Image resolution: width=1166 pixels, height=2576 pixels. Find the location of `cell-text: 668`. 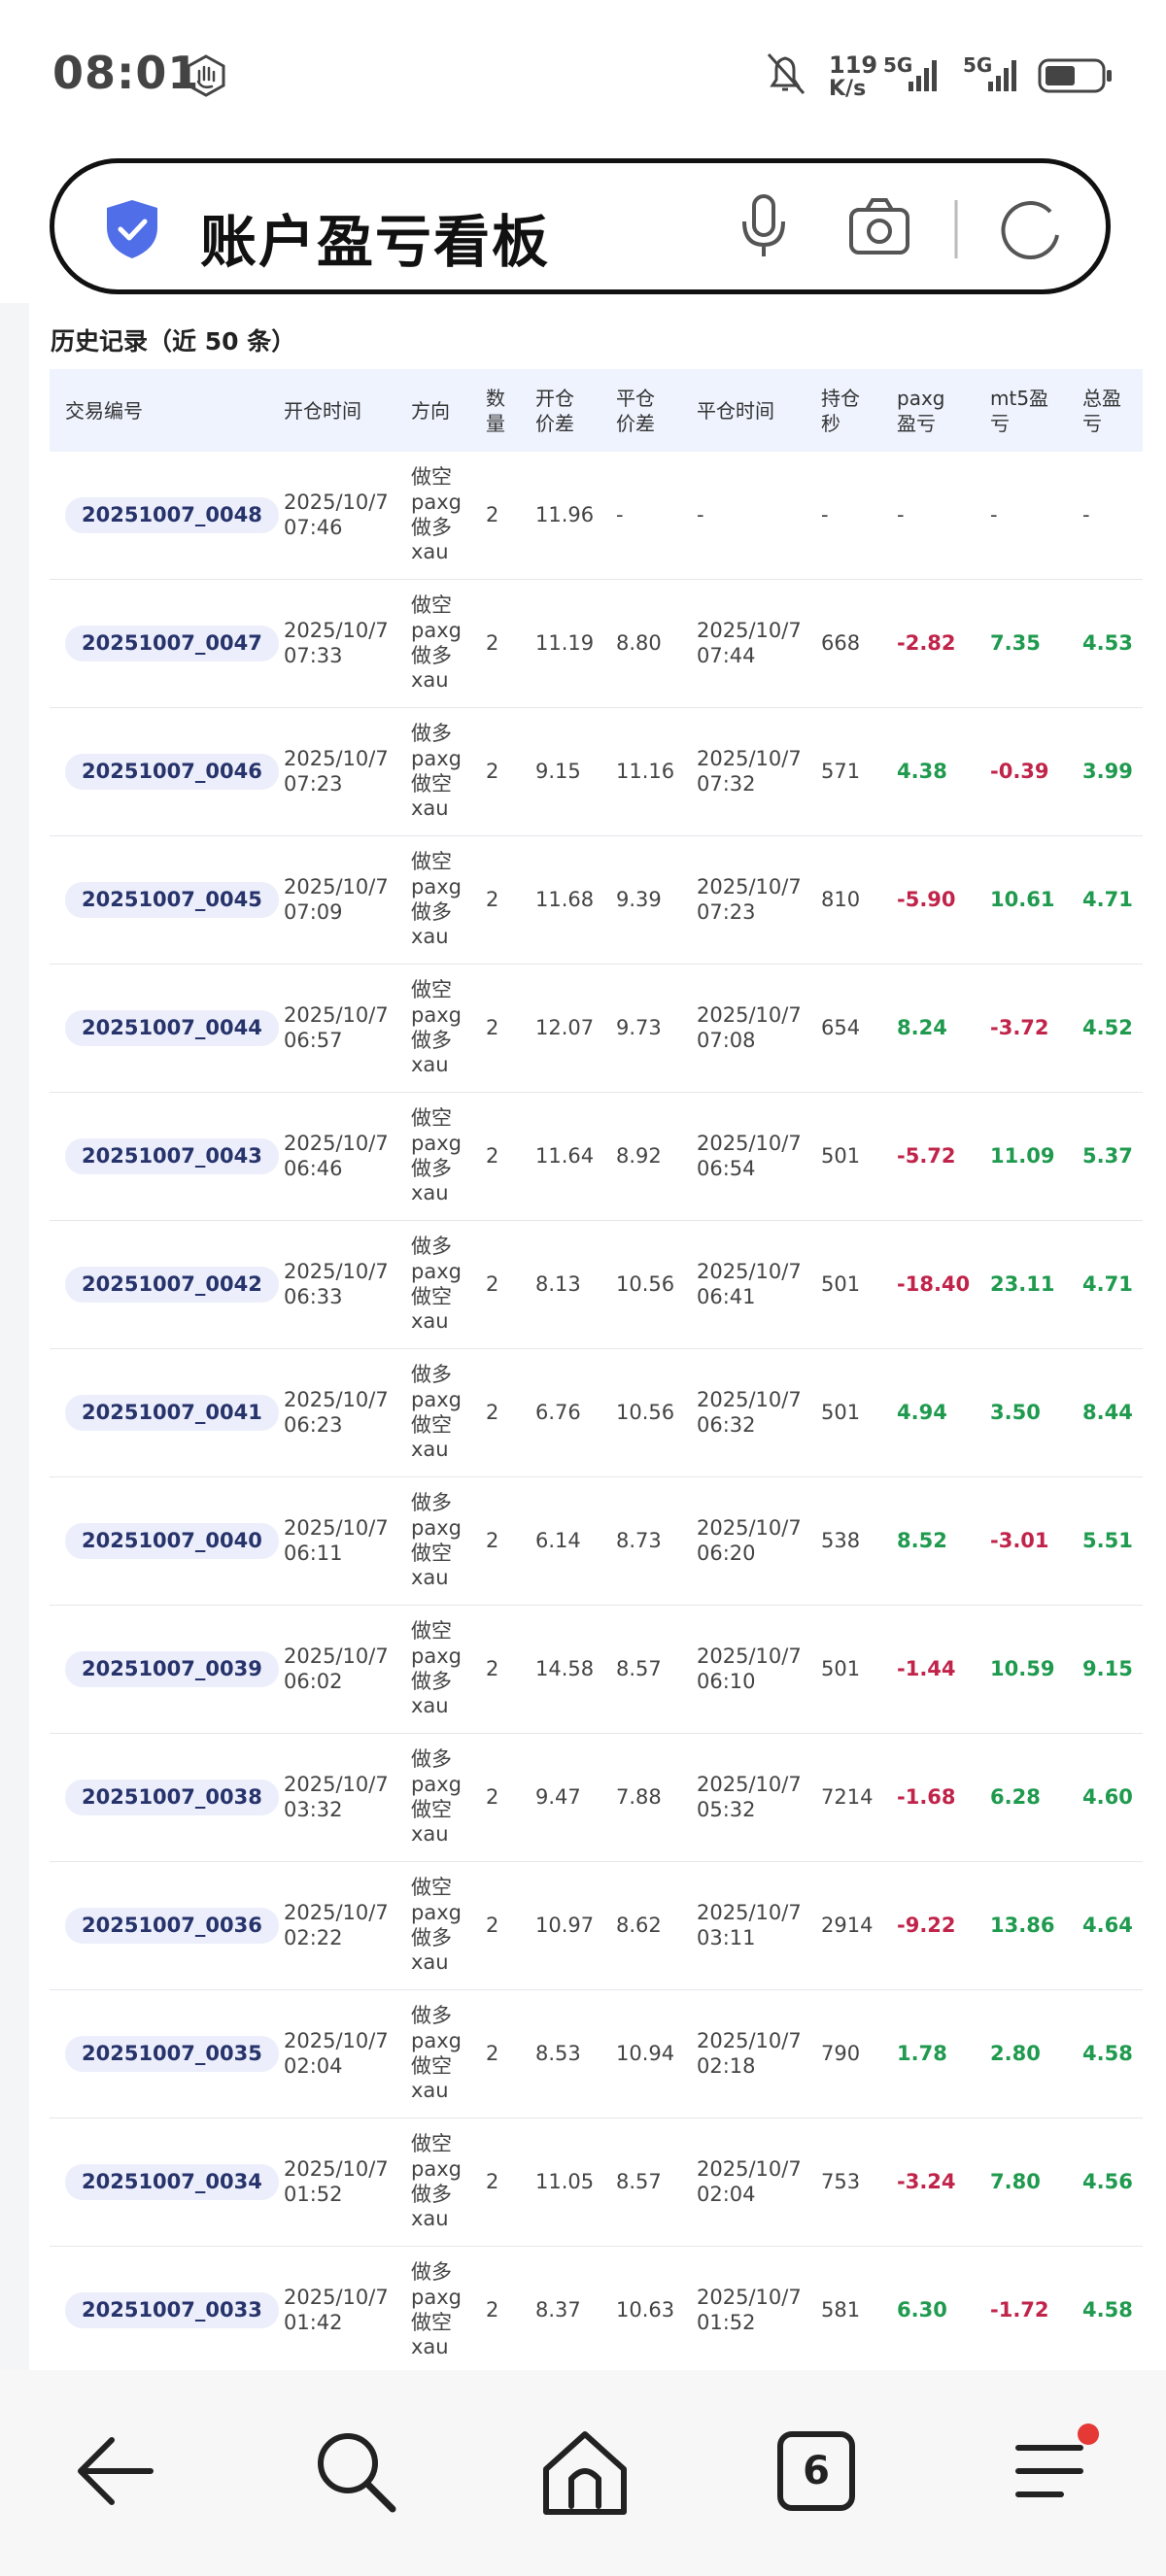

cell-text: 668 is located at coordinates (841, 642).